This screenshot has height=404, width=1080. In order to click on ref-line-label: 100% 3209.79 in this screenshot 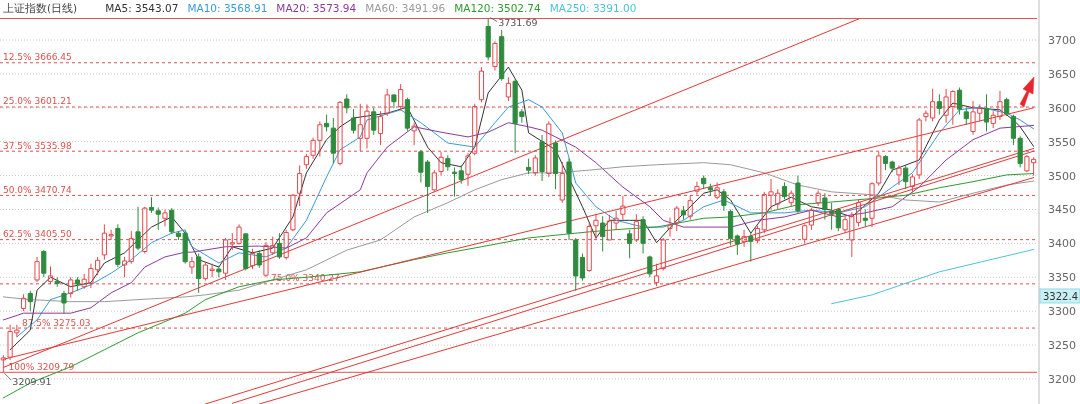, I will do `click(41, 366)`.